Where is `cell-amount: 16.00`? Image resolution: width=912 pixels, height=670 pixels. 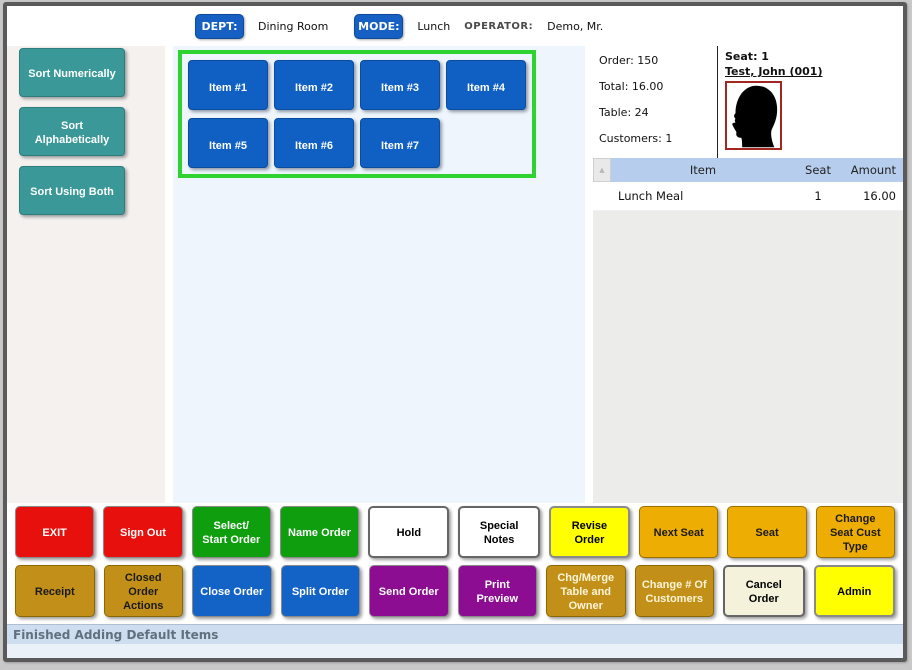 cell-amount: 16.00 is located at coordinates (879, 196).